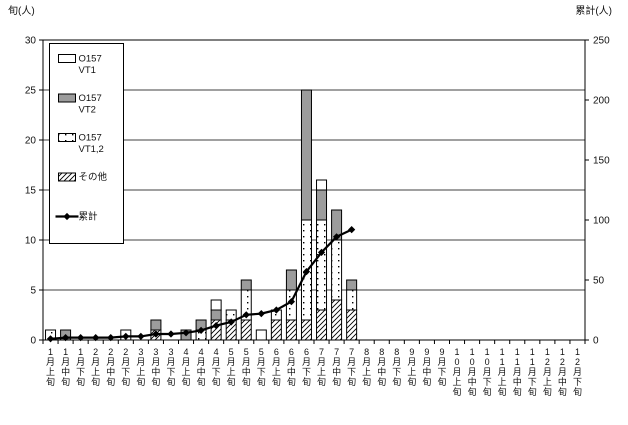  I want to click on left-axis-tick-label: 30, so click(31, 41).